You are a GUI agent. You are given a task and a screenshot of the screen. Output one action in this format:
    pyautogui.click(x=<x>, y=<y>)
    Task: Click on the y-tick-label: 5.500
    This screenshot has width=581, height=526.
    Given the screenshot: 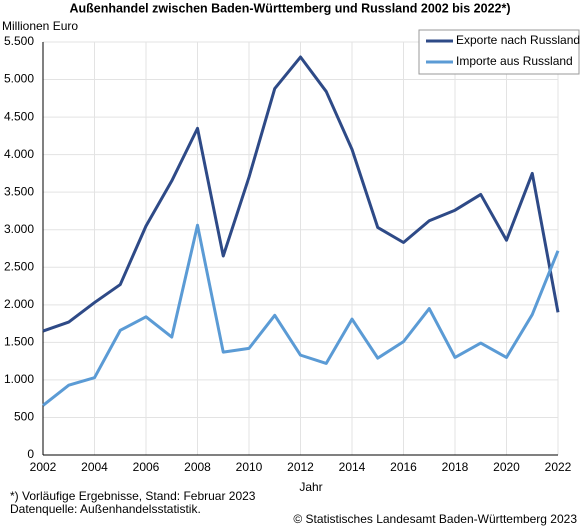 What is the action you would take?
    pyautogui.click(x=19, y=41)
    